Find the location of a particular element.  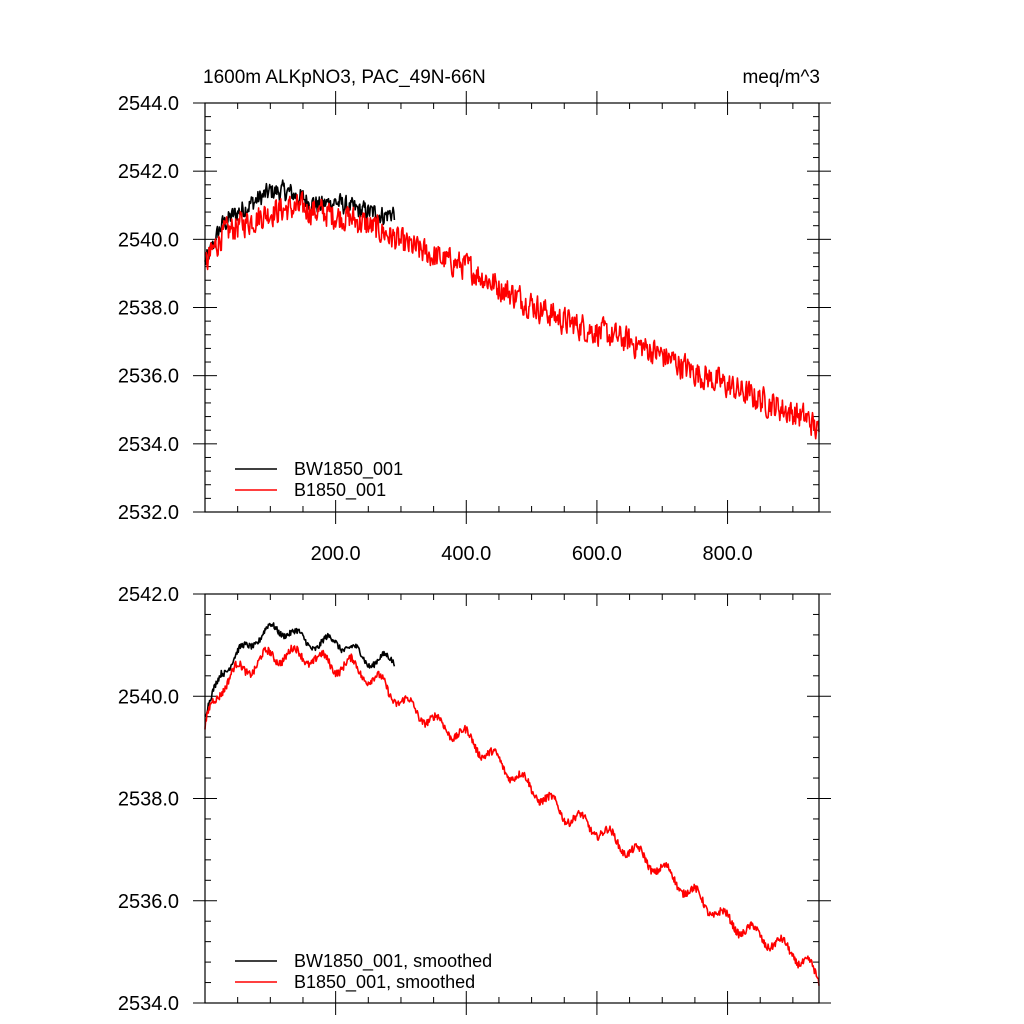

y-tick-label: 2544.0 is located at coordinates (148, 104).